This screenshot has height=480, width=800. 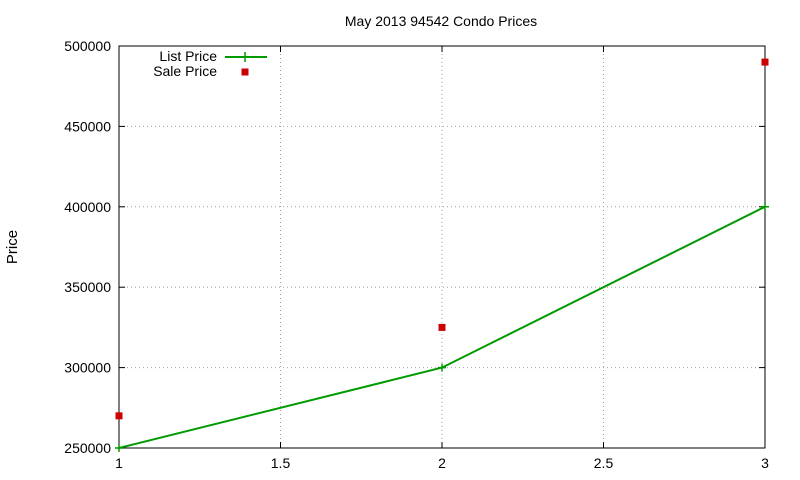 What do you see at coordinates (87, 287) in the screenshot?
I see `y-tick-label: 350000` at bounding box center [87, 287].